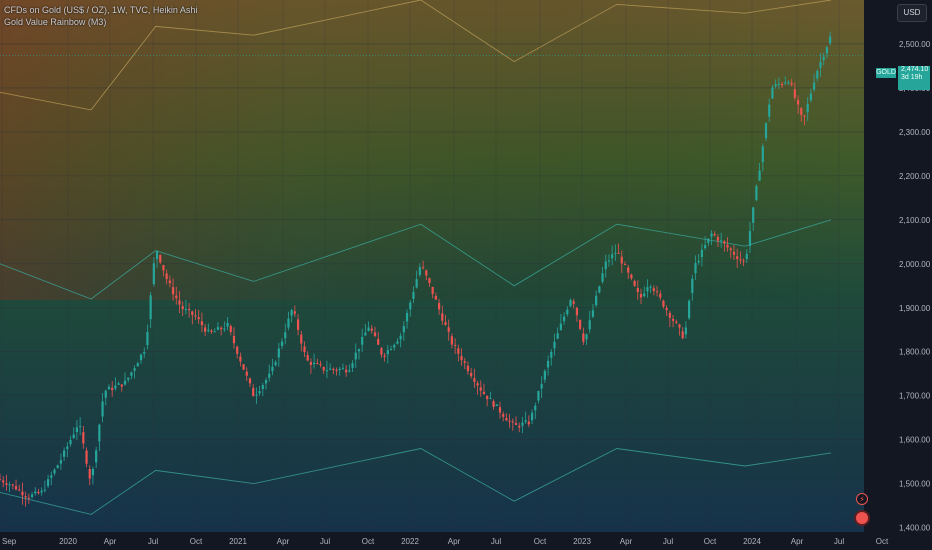 The image size is (932, 550). Describe the element at coordinates (915, 484) in the screenshot. I see `price-tick-label: 1,500.00` at that location.